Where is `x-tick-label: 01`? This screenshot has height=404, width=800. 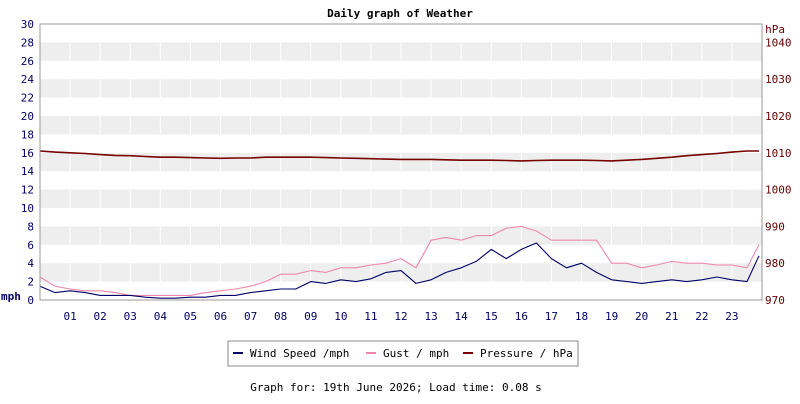
x-tick-label: 01 is located at coordinates (69, 316).